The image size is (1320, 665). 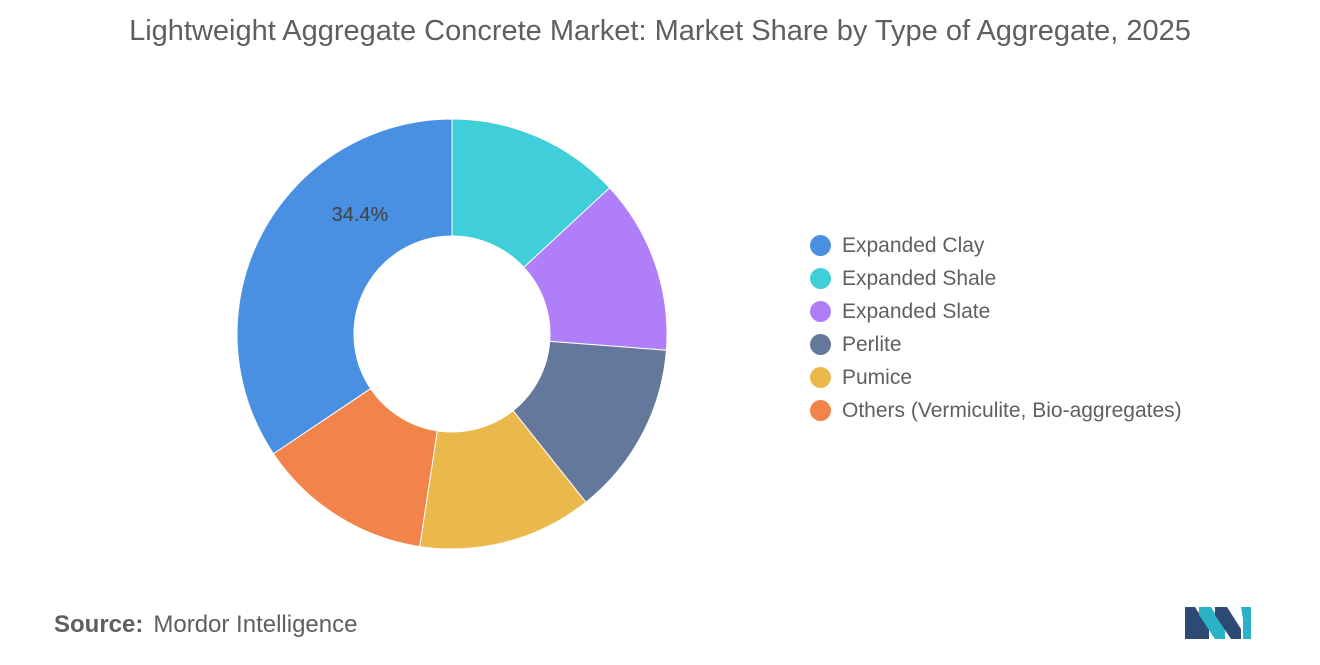 What do you see at coordinates (996, 377) in the screenshot?
I see `legend-item-pumice: Pumice` at bounding box center [996, 377].